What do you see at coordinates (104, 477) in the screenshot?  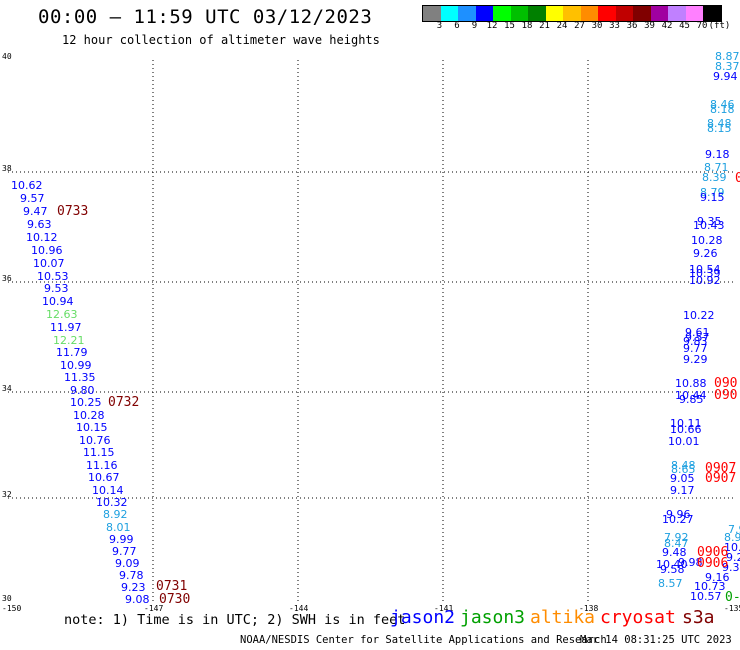 I see `wave-height-reading: 10.67` at bounding box center [104, 477].